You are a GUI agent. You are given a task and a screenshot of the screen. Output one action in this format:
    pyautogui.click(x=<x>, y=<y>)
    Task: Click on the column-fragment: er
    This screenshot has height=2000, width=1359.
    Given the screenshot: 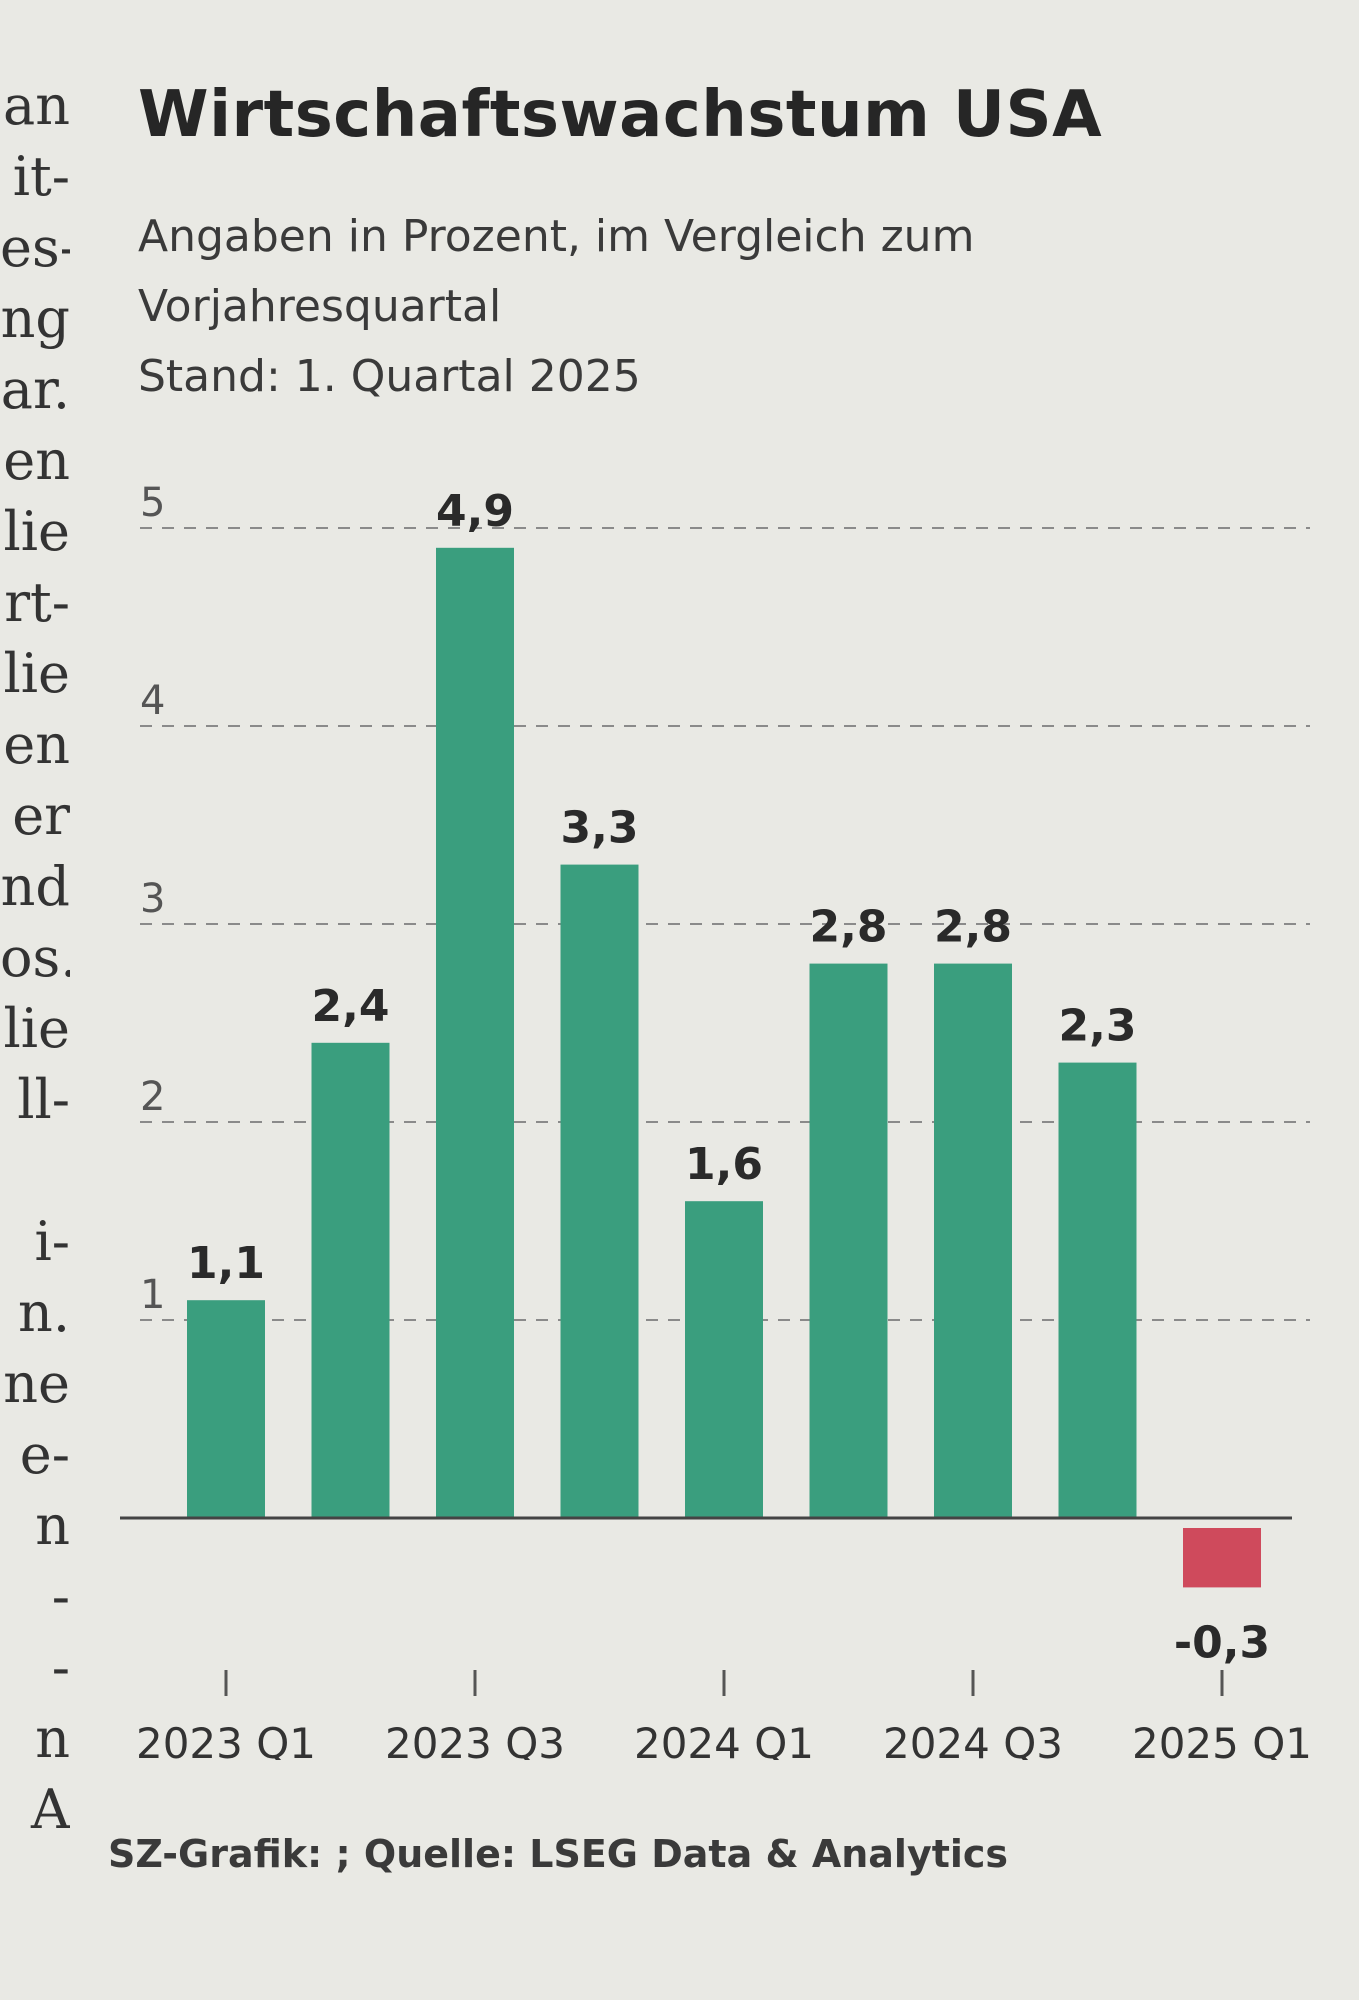 What is the action you would take?
    pyautogui.click(x=41, y=815)
    